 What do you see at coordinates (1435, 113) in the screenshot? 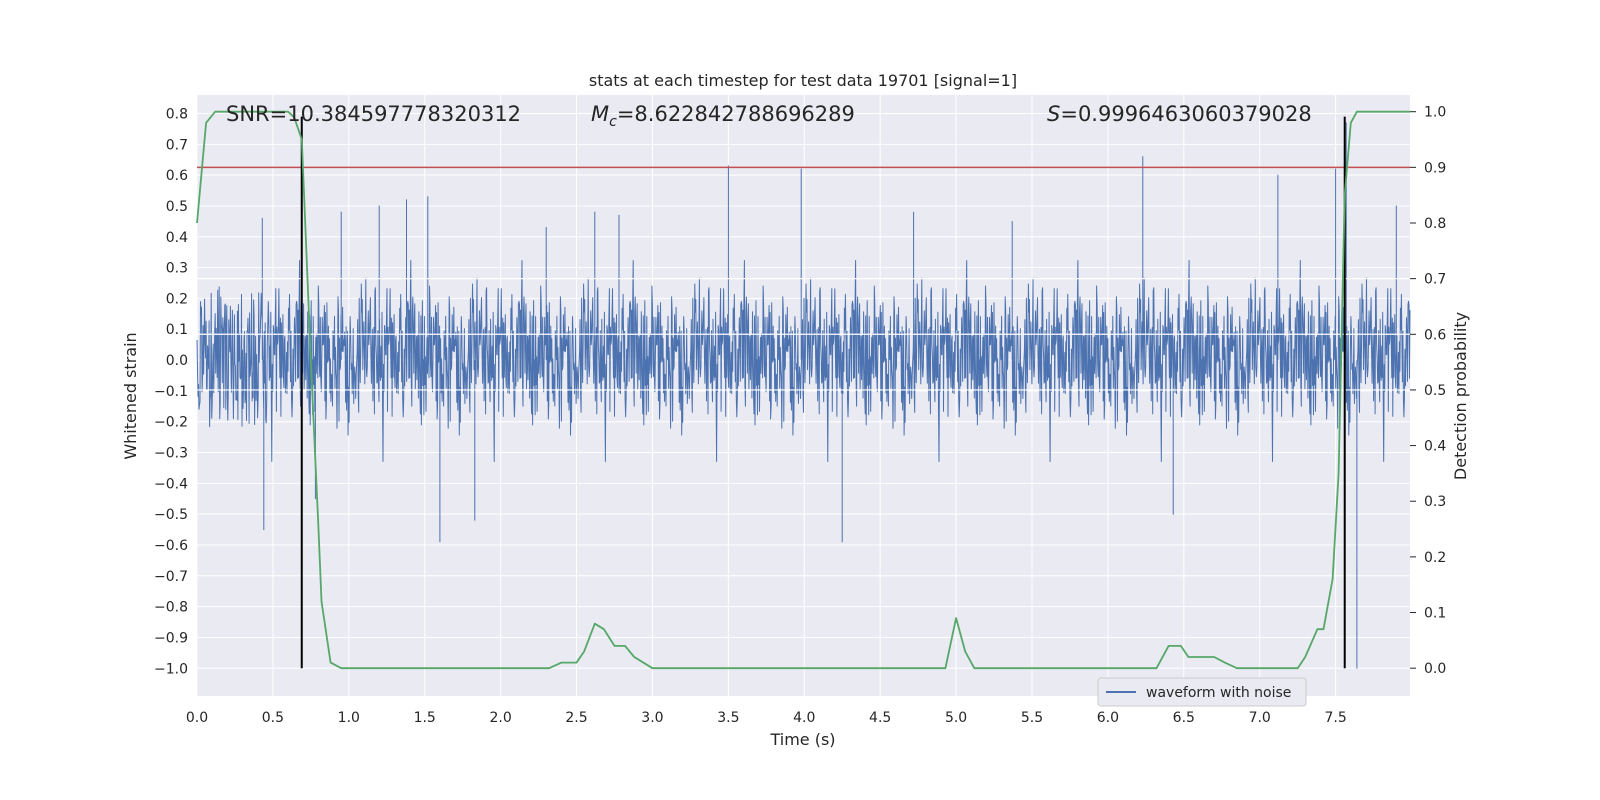
I see `y2-tick-label: 1.0` at bounding box center [1435, 113].